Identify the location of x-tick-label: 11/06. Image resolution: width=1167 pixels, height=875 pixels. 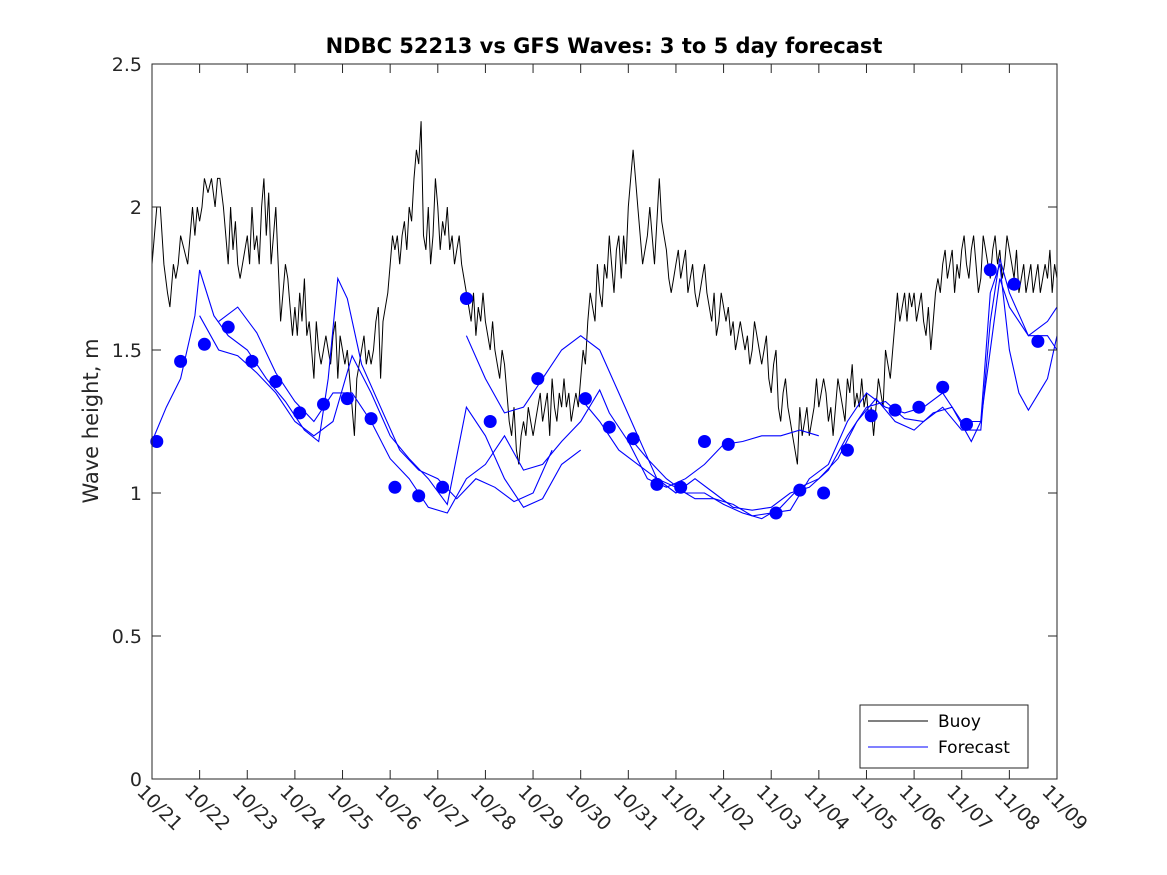
(922, 808).